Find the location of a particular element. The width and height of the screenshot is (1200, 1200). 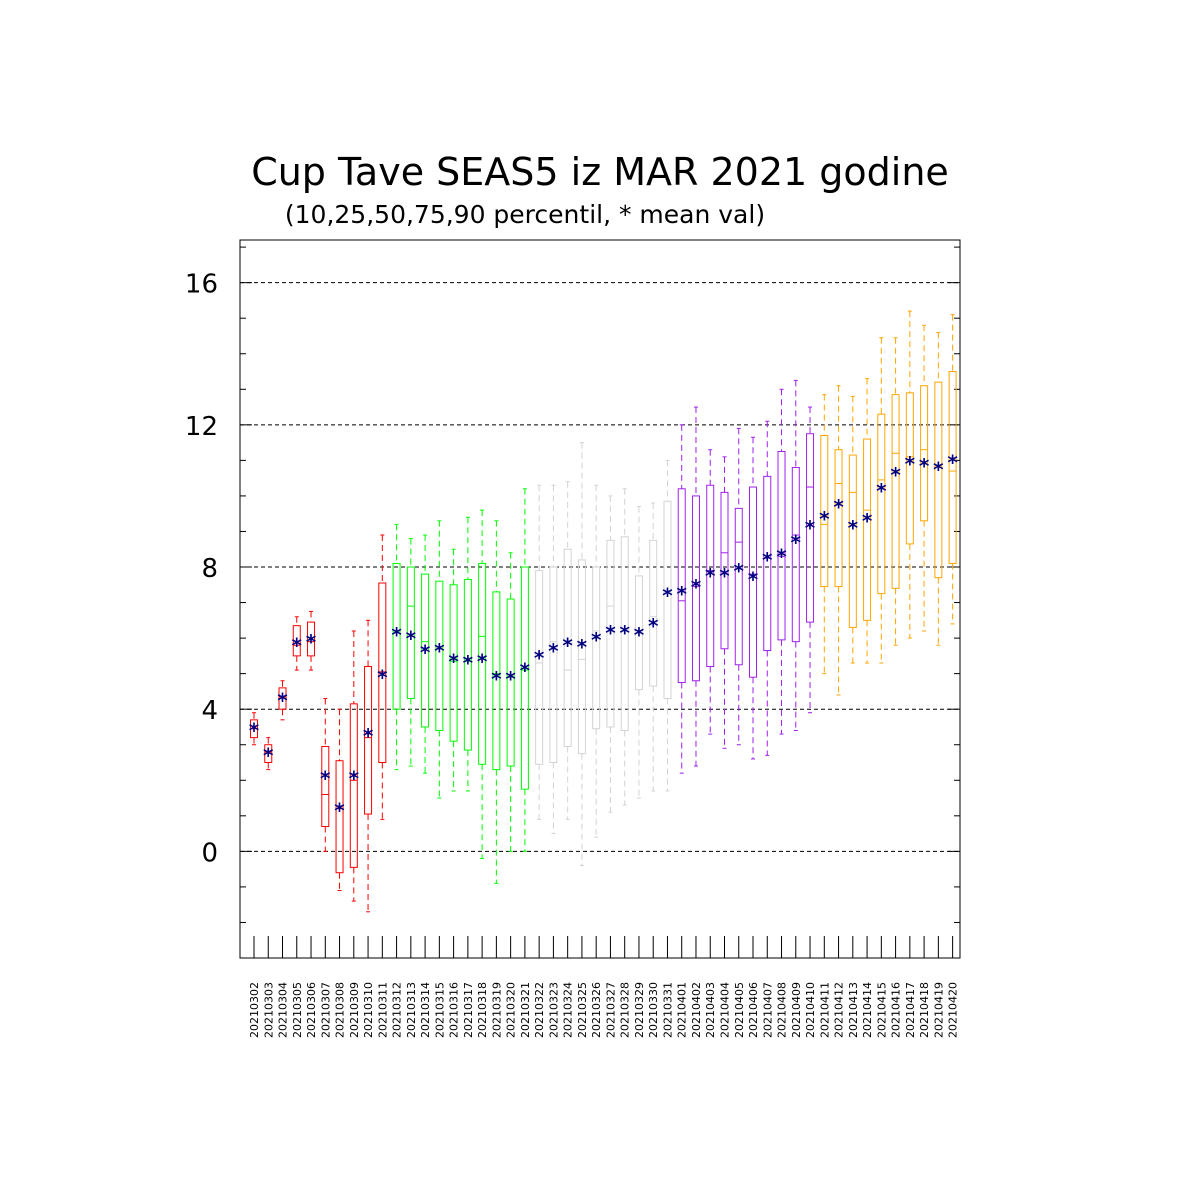

x-tick-label: 20210403 is located at coordinates (710, 1010).